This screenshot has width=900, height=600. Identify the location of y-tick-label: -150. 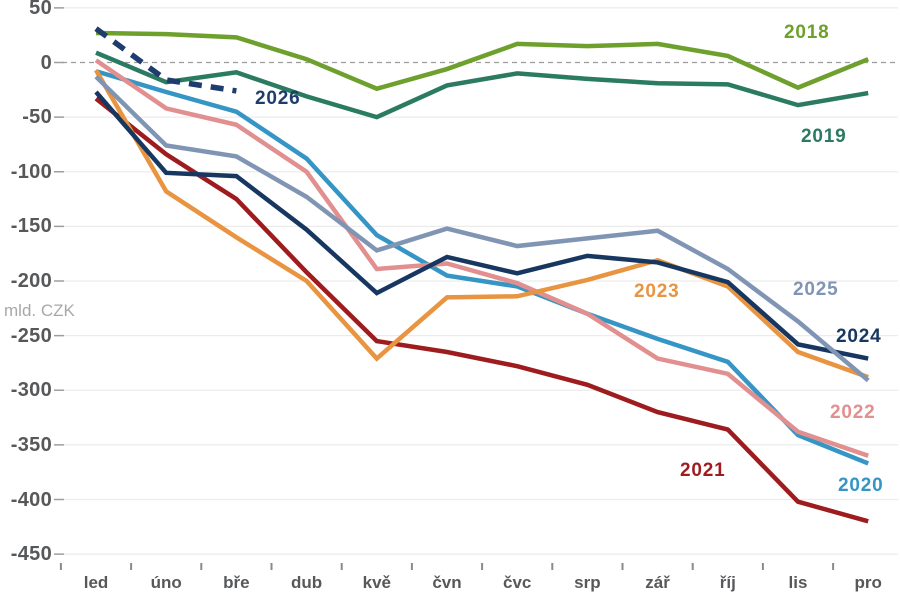
(31, 226).